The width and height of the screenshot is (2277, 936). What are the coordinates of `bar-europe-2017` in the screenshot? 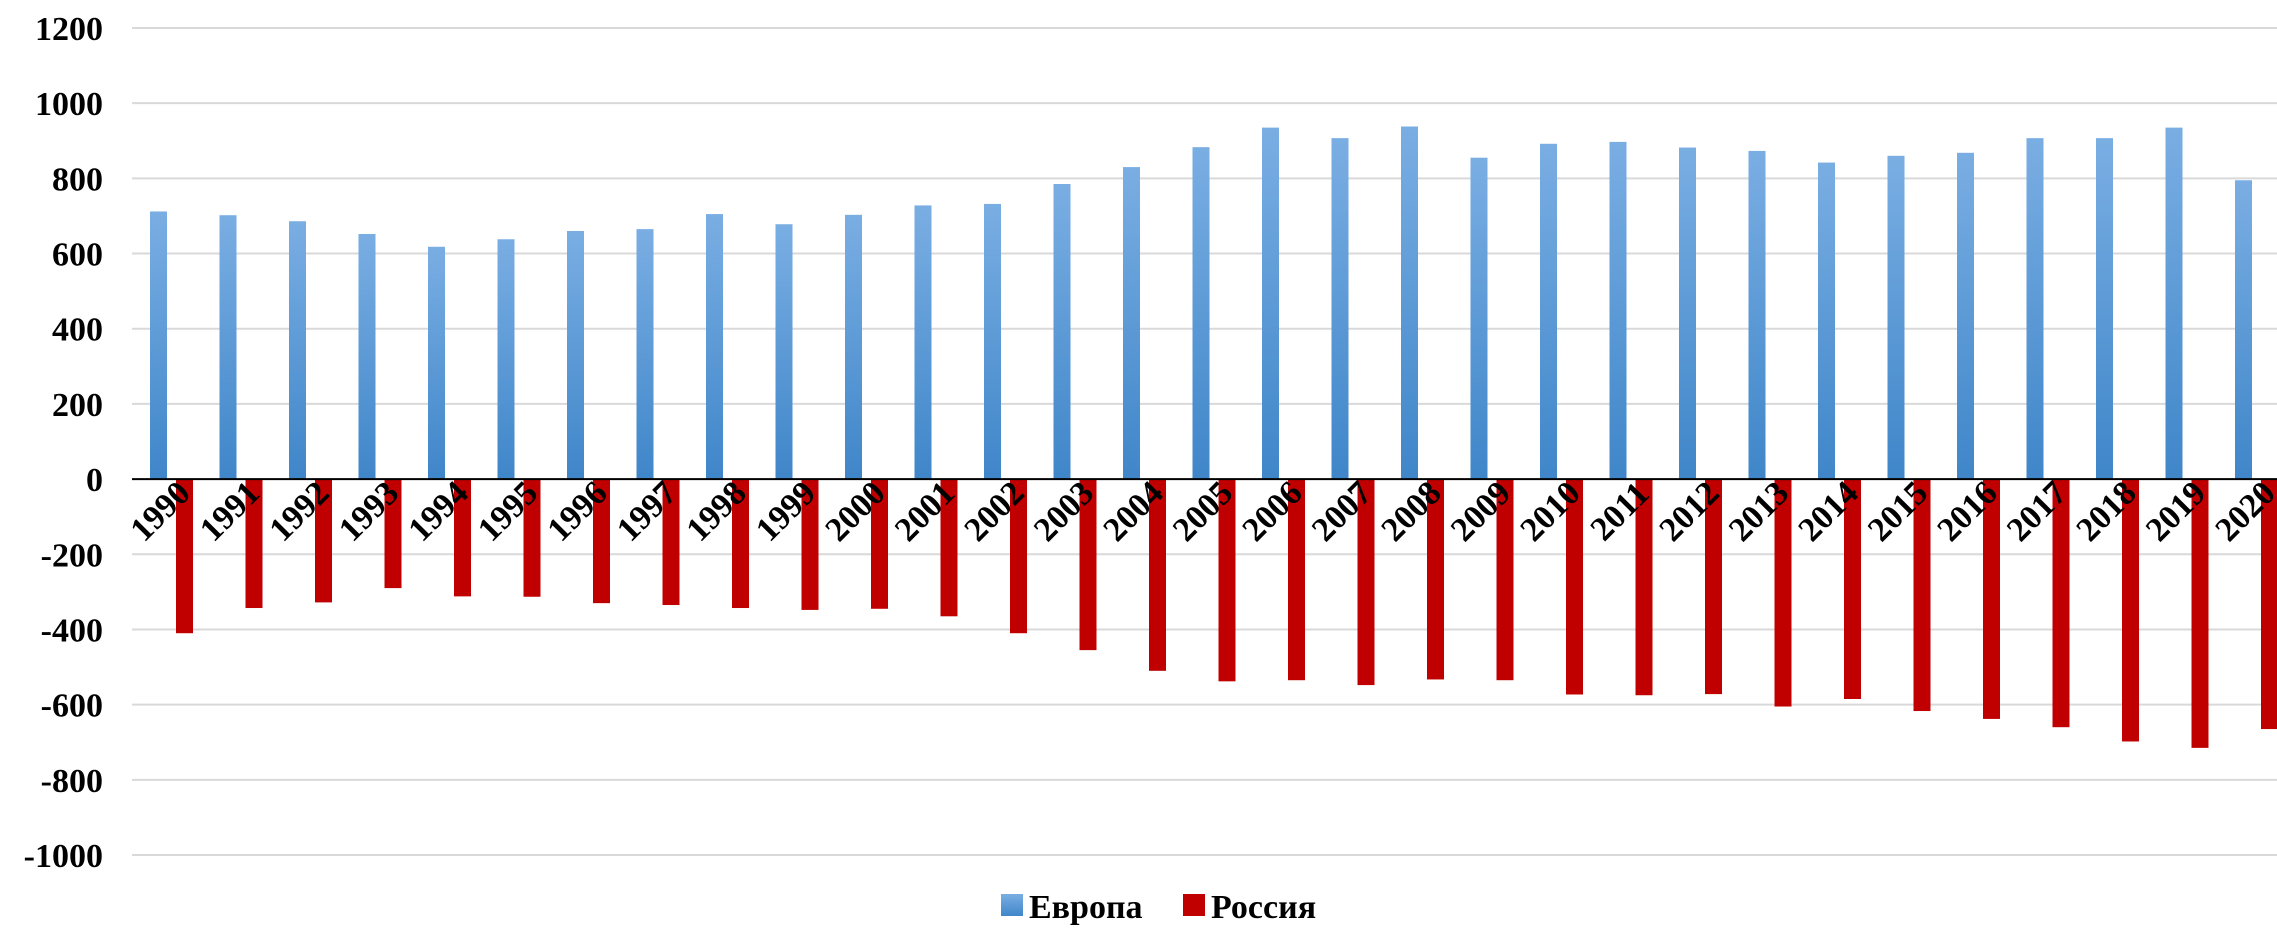 It's located at (2035, 309).